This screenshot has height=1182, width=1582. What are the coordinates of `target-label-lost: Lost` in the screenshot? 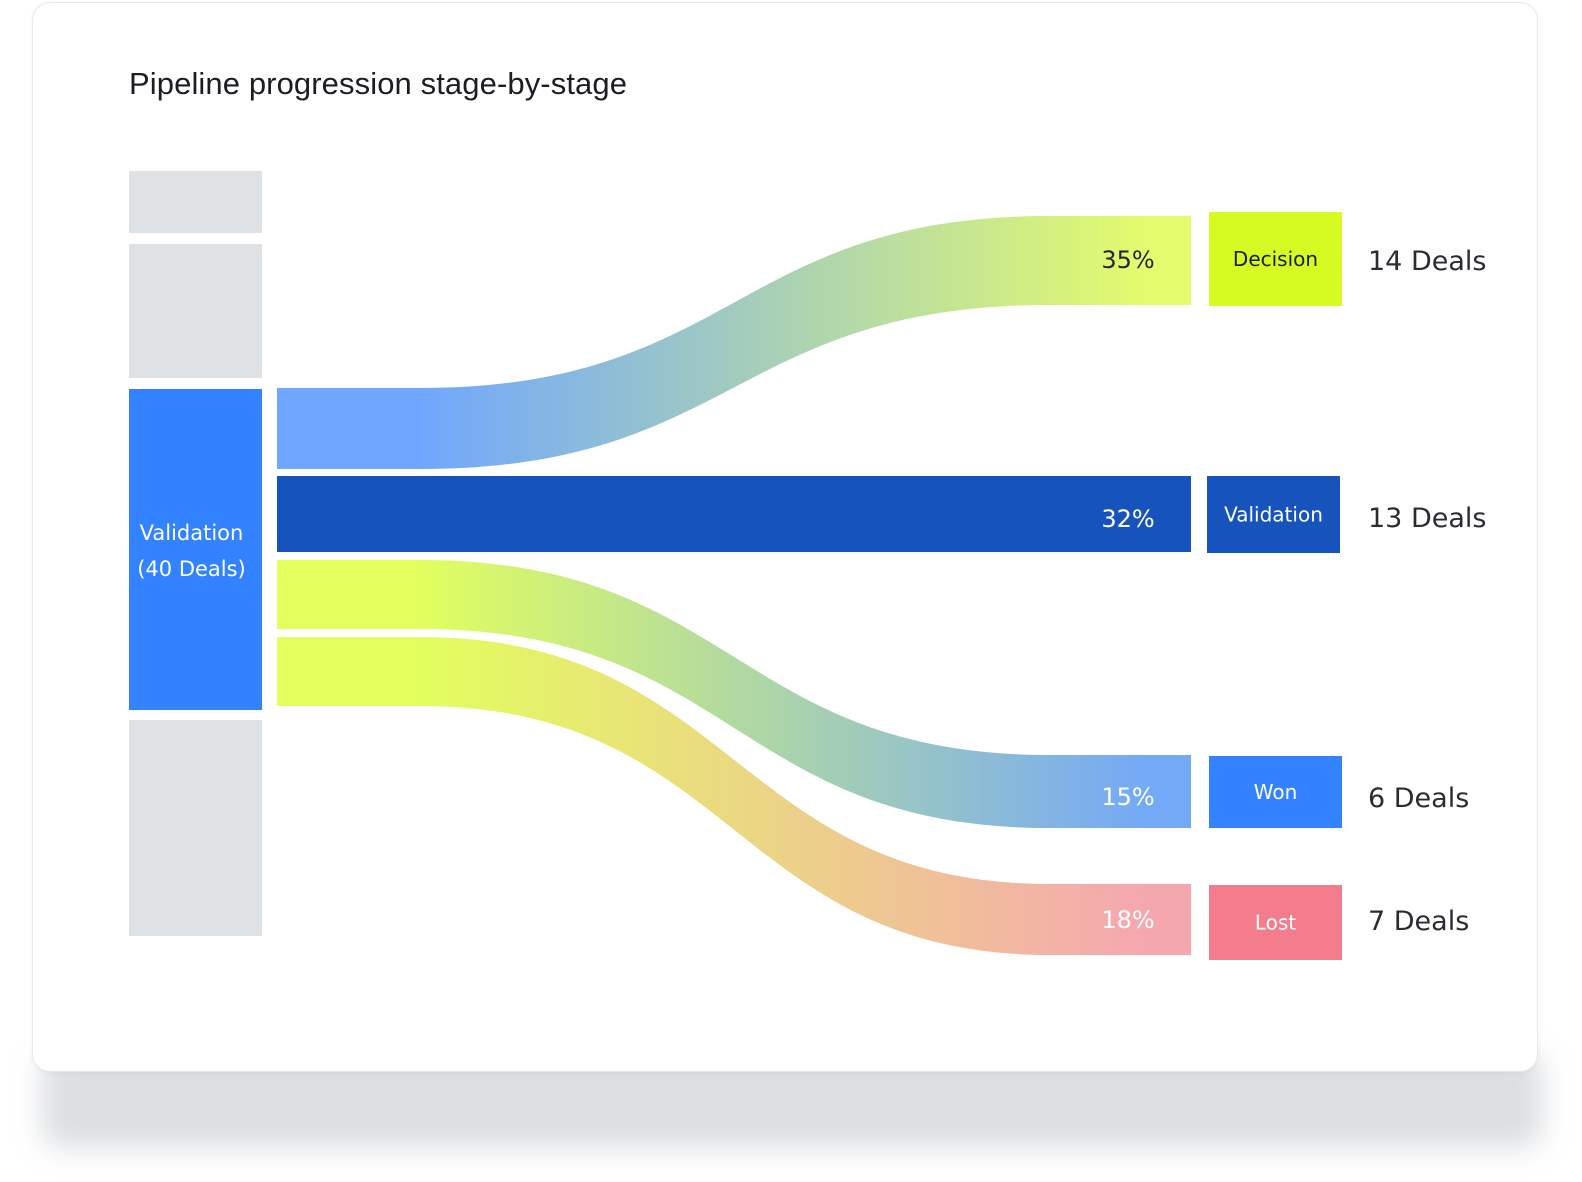 It's located at (1275, 923).